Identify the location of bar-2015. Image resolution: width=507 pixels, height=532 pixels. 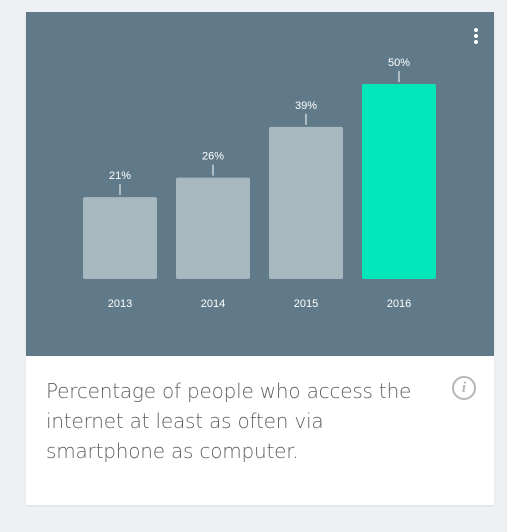
(306, 203).